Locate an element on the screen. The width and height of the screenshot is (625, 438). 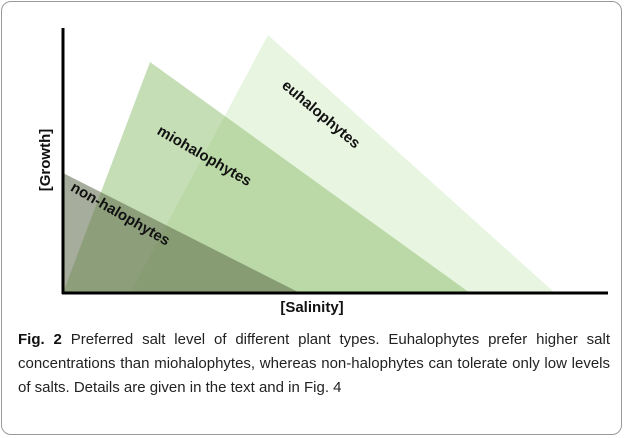
x-axis-label: [Salinity] is located at coordinates (311, 307).